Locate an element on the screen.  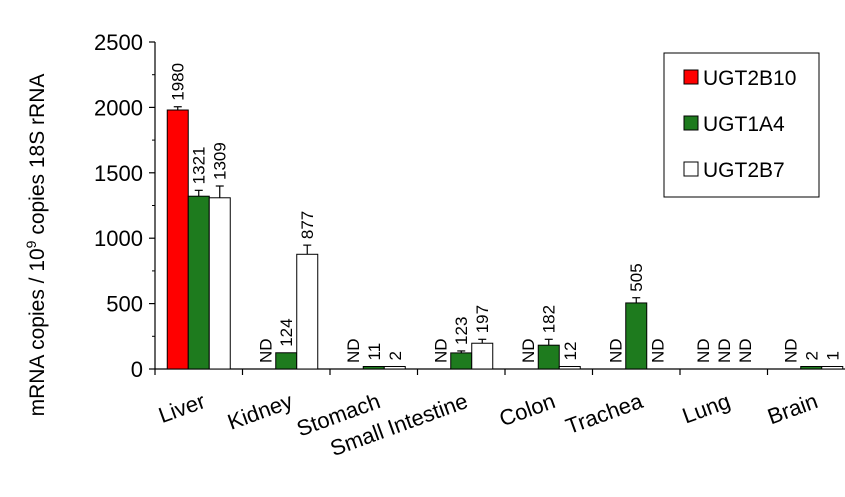
data-label: 123 is located at coordinates (461, 331).